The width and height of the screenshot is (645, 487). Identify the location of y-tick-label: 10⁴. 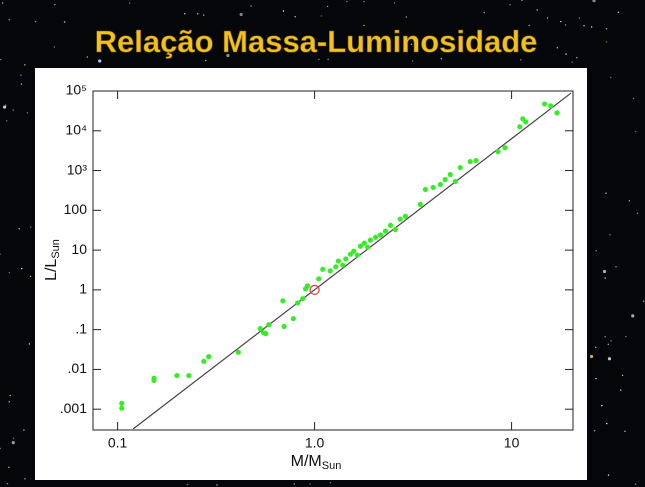
(76, 129).